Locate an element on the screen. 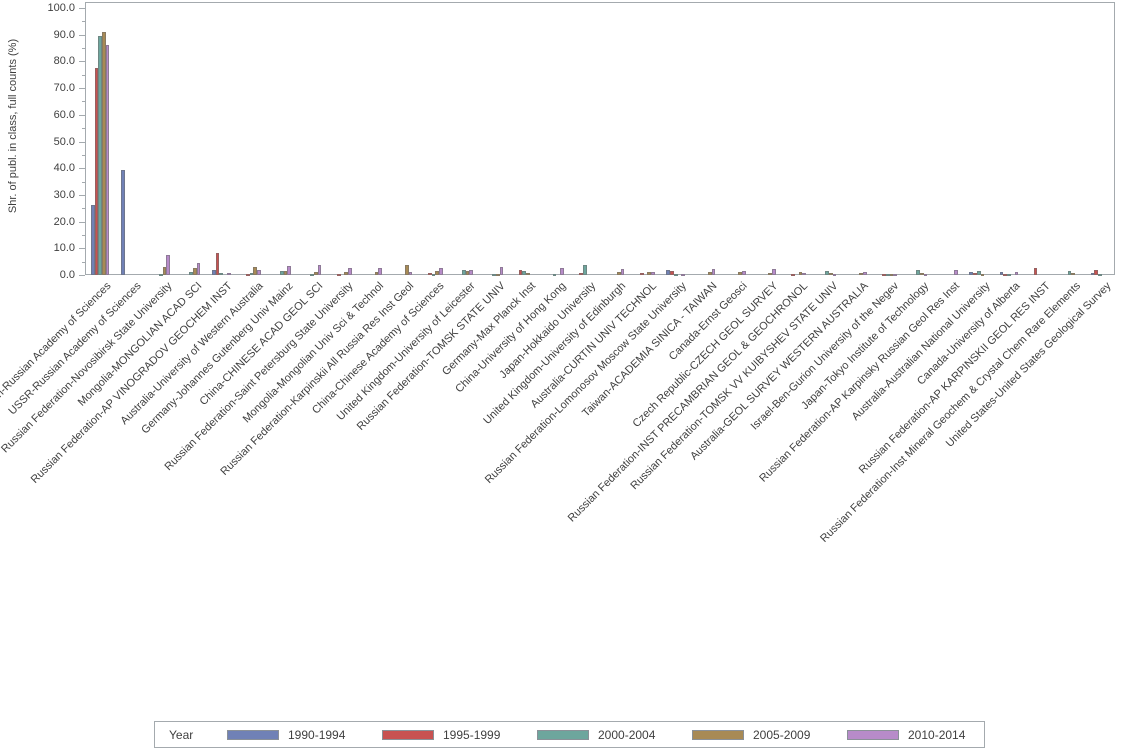 This screenshot has height=756, width=1134. y-tick-label: 70.0 is located at coordinates (64, 88).